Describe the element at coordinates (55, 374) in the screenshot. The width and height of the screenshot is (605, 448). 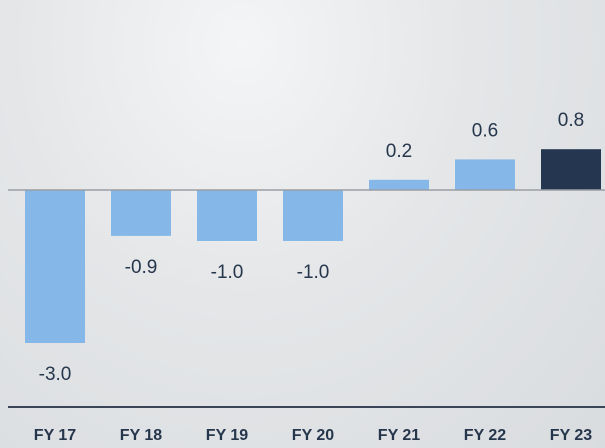
I see `value-label: -3.0` at that location.